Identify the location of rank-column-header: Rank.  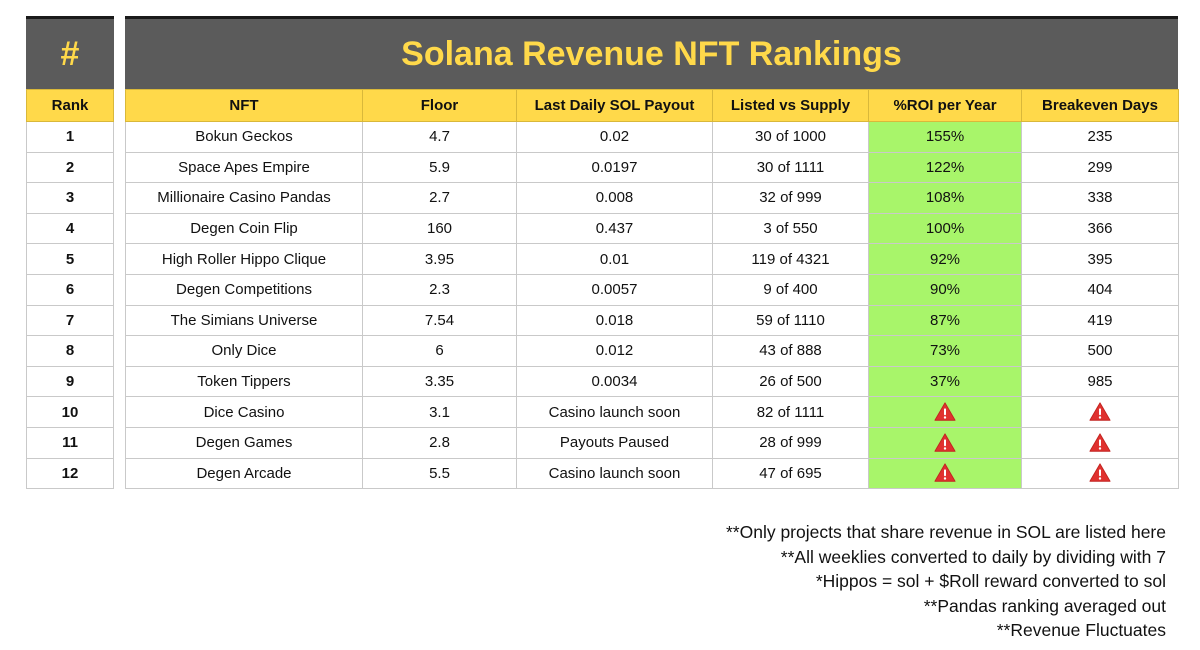
(70, 105).